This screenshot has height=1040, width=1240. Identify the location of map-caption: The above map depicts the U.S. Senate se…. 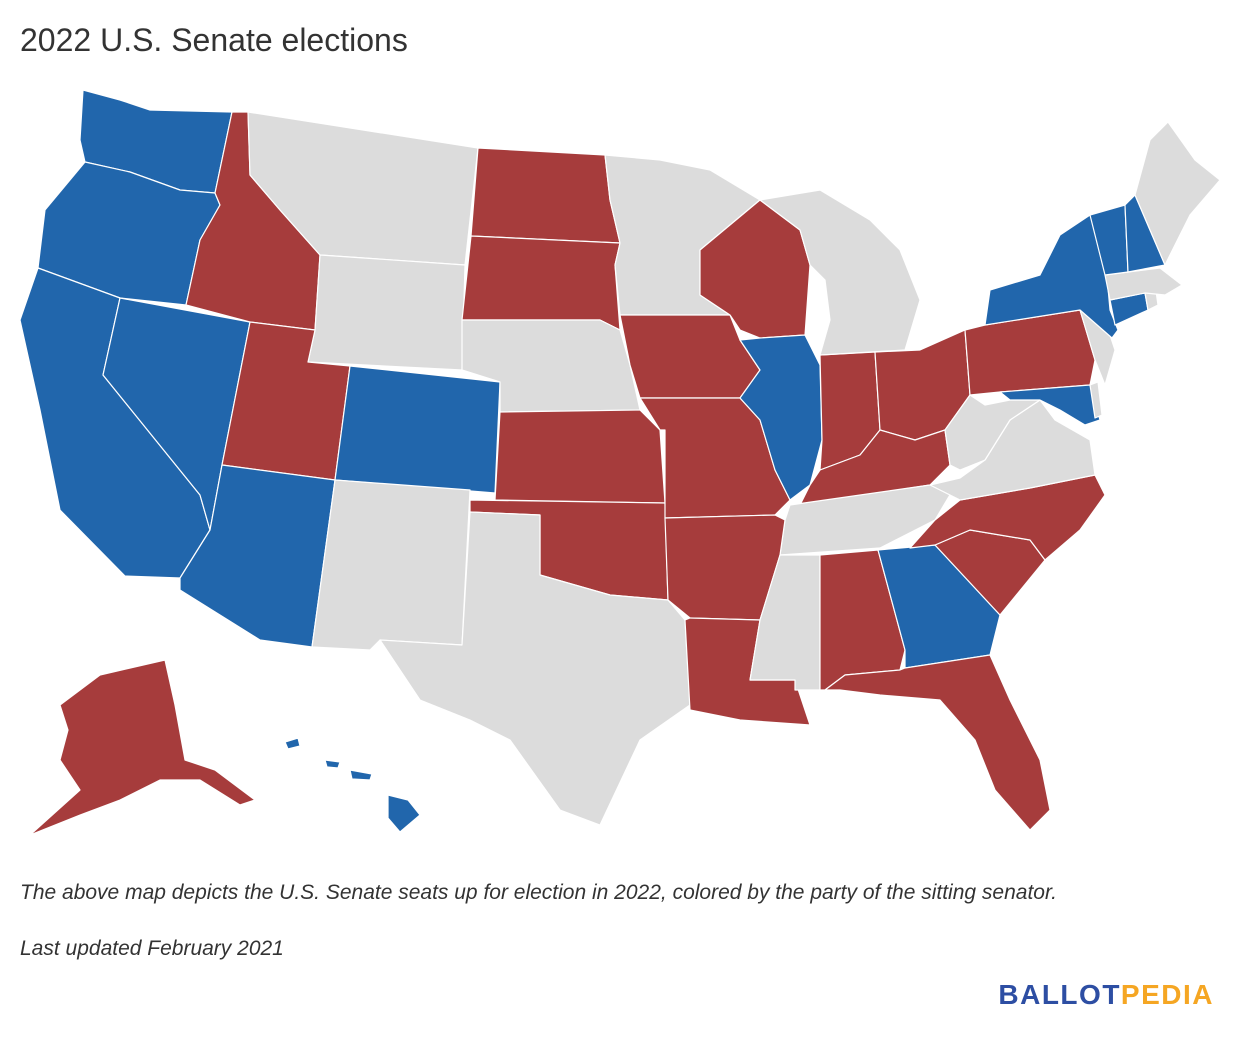
(539, 892).